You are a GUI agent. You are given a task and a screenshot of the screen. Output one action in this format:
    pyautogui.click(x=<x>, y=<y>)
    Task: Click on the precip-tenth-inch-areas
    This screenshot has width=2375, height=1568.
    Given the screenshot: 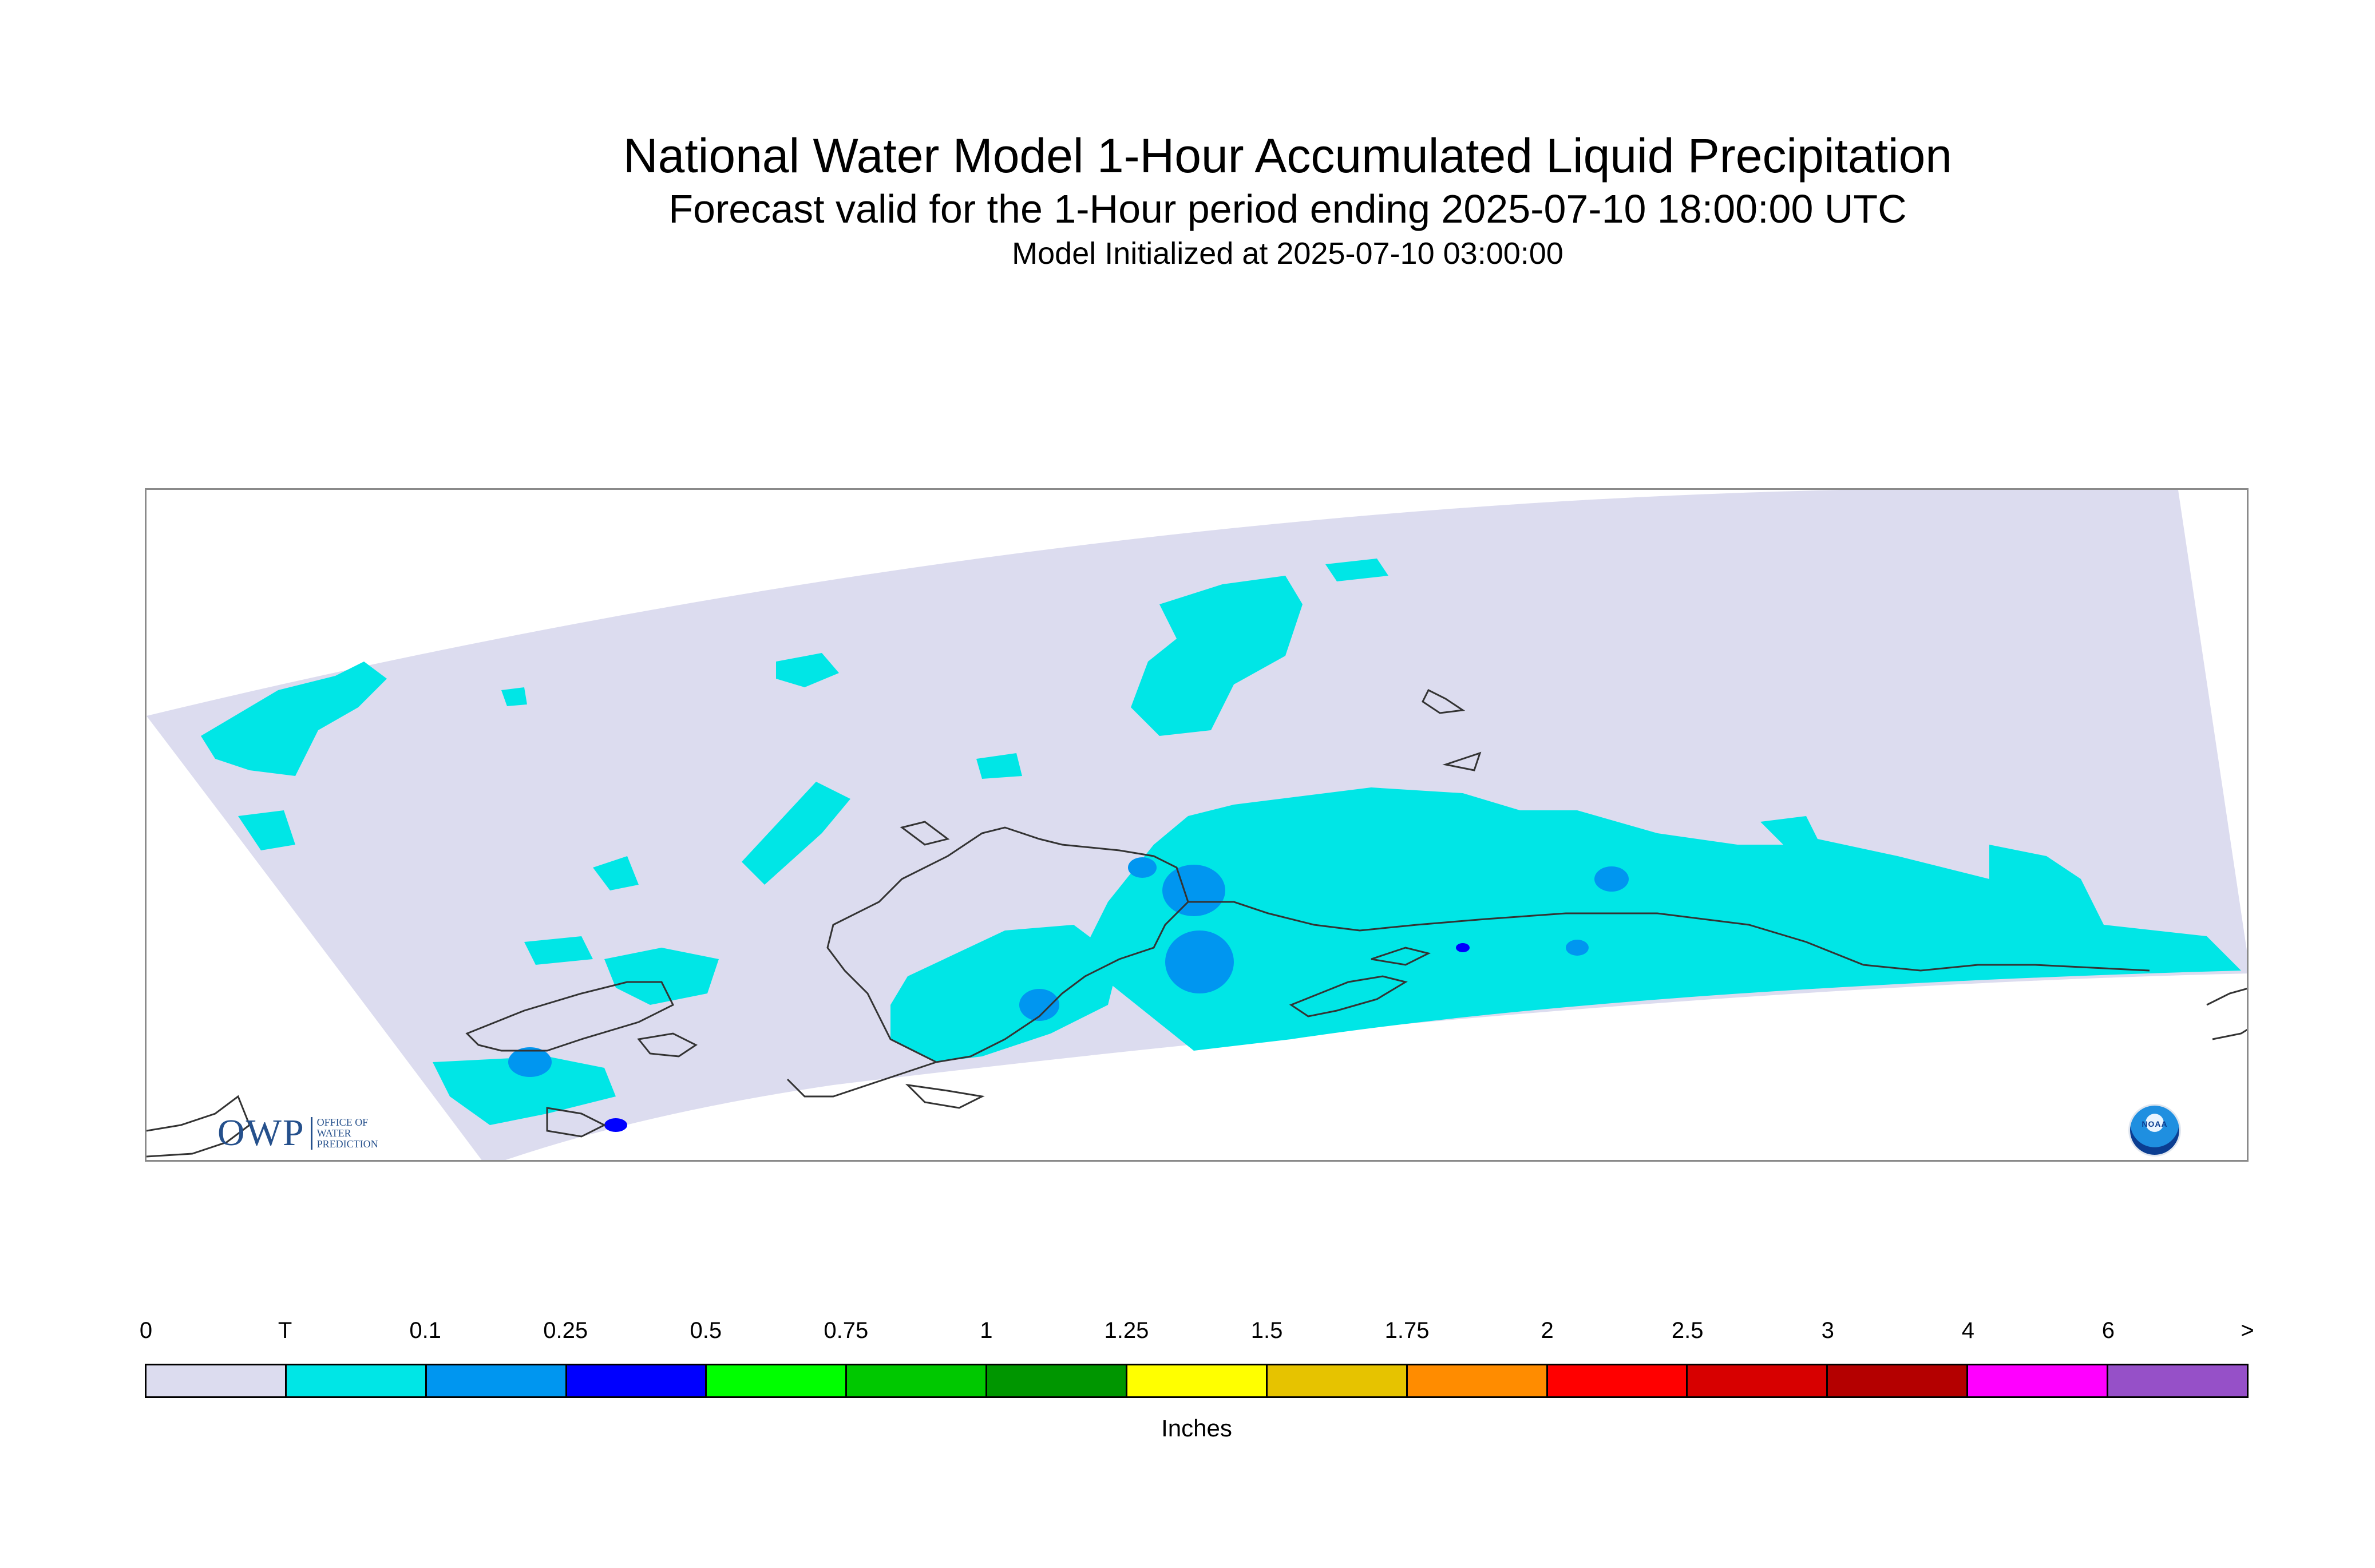 What is the action you would take?
    pyautogui.click(x=1069, y=967)
    